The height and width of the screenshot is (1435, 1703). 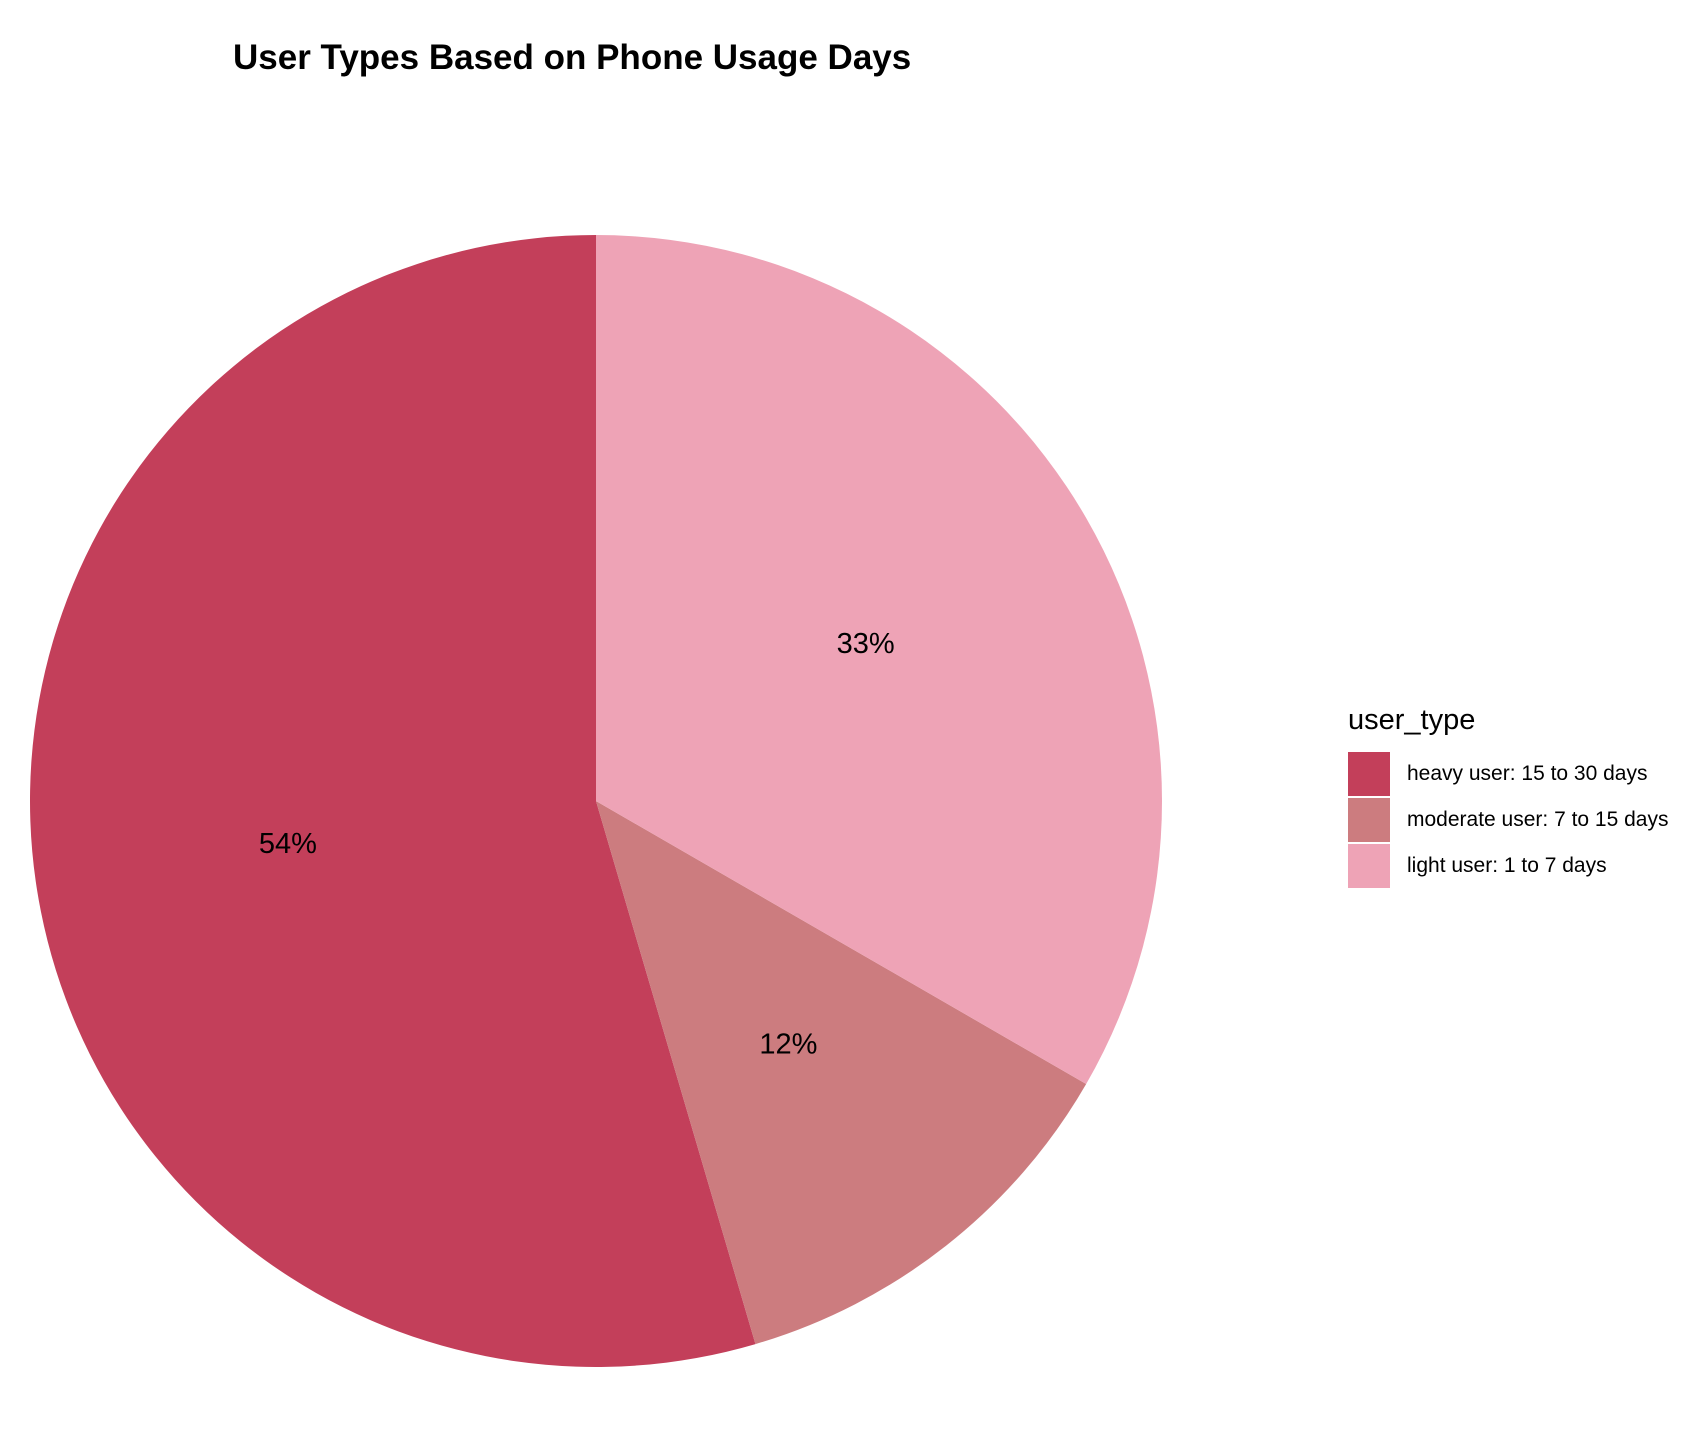 I want to click on legend-item: moderate user: 7 to 15 days, so click(x=1508, y=819).